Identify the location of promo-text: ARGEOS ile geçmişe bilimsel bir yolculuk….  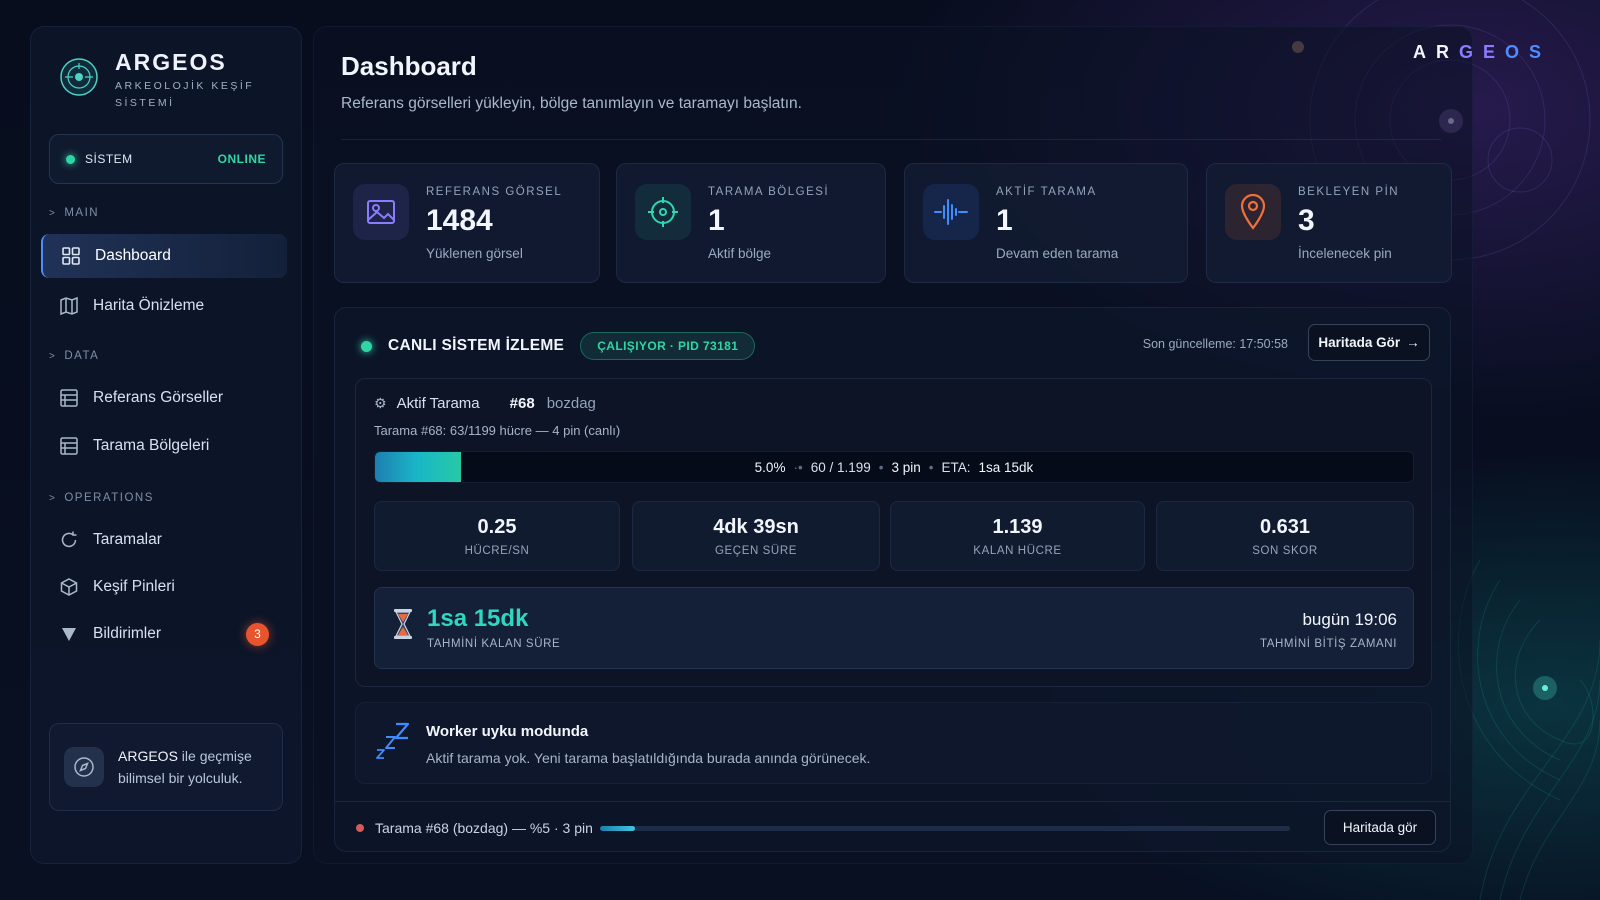
(185, 767).